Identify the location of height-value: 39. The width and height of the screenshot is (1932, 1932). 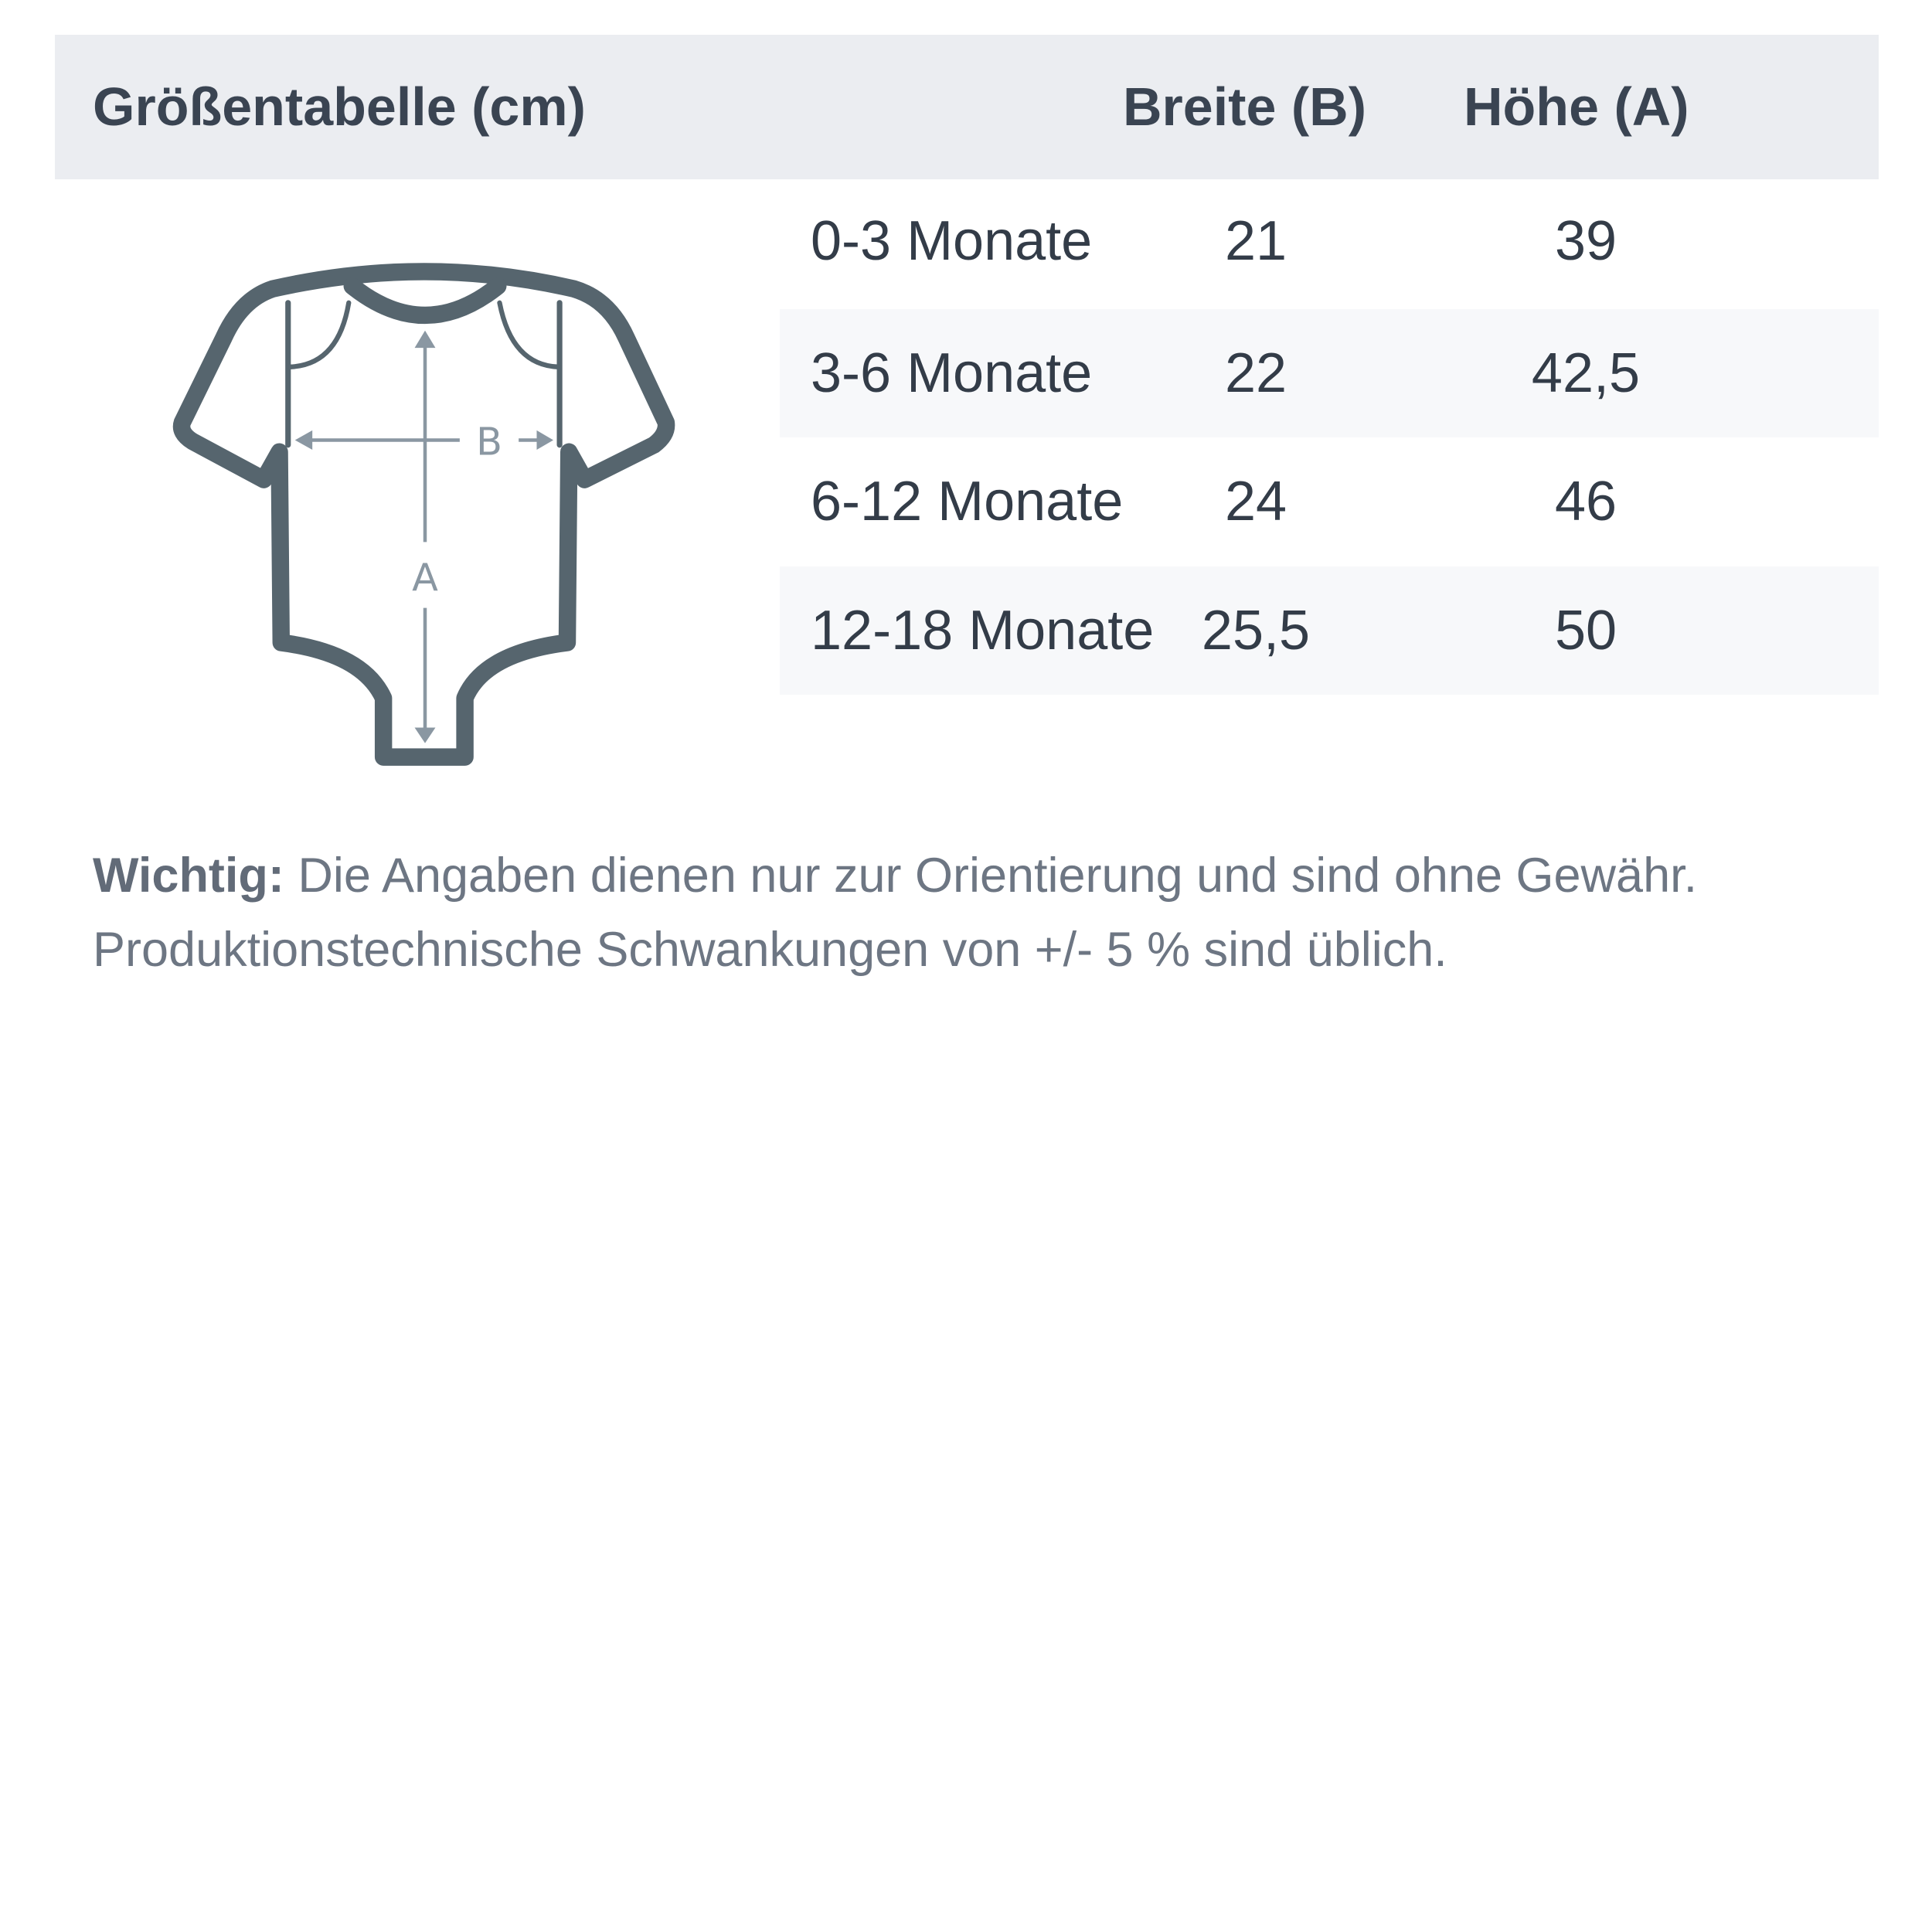
(1586, 241).